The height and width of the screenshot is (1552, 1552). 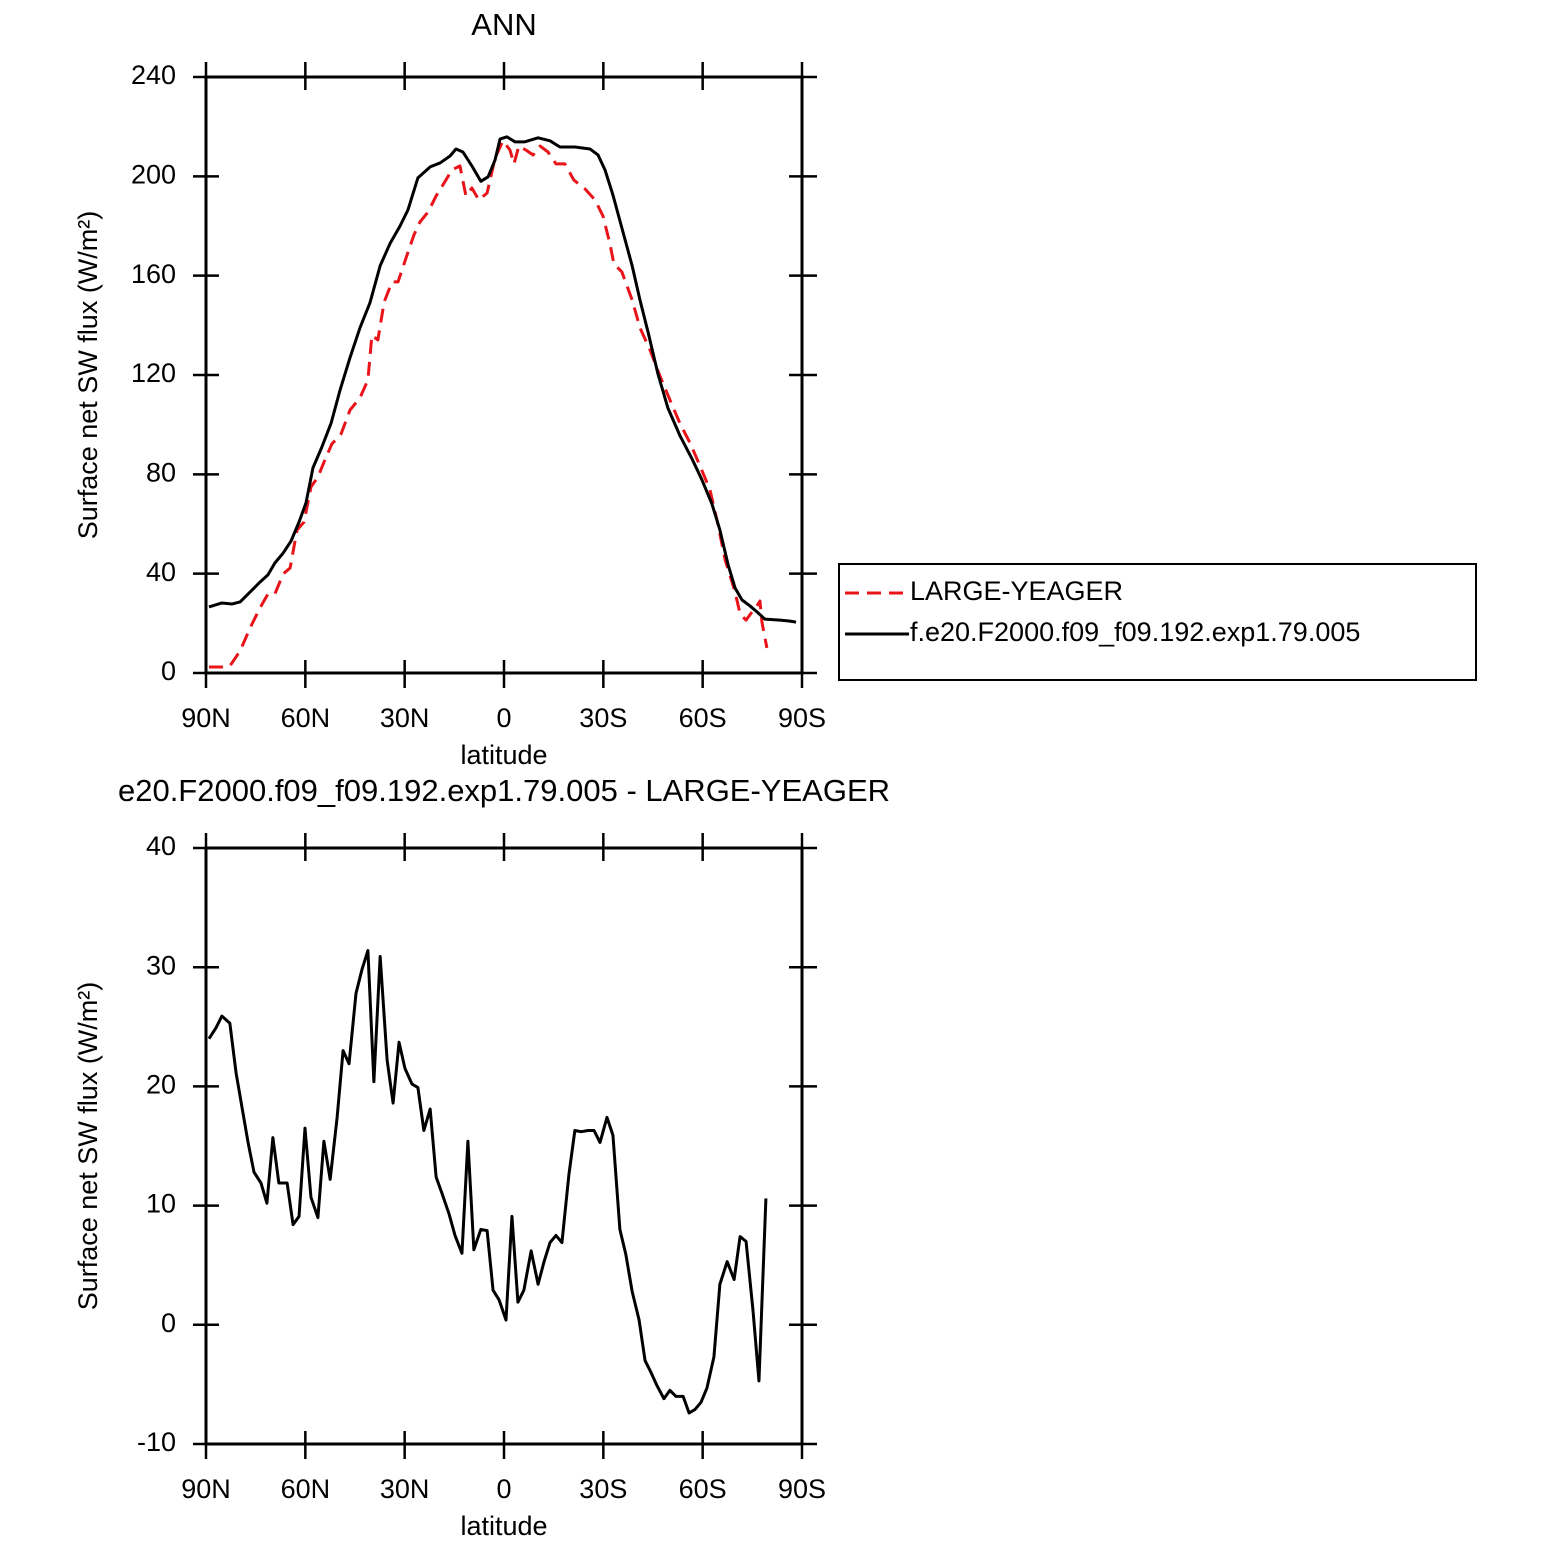 I want to click on y-tick-label: 30, so click(x=161, y=965).